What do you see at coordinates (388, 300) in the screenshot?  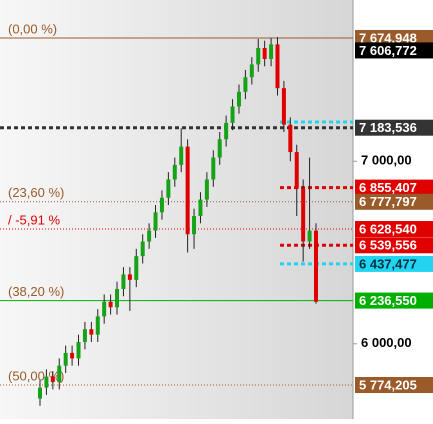 I see `price-label: 6 236,550` at bounding box center [388, 300].